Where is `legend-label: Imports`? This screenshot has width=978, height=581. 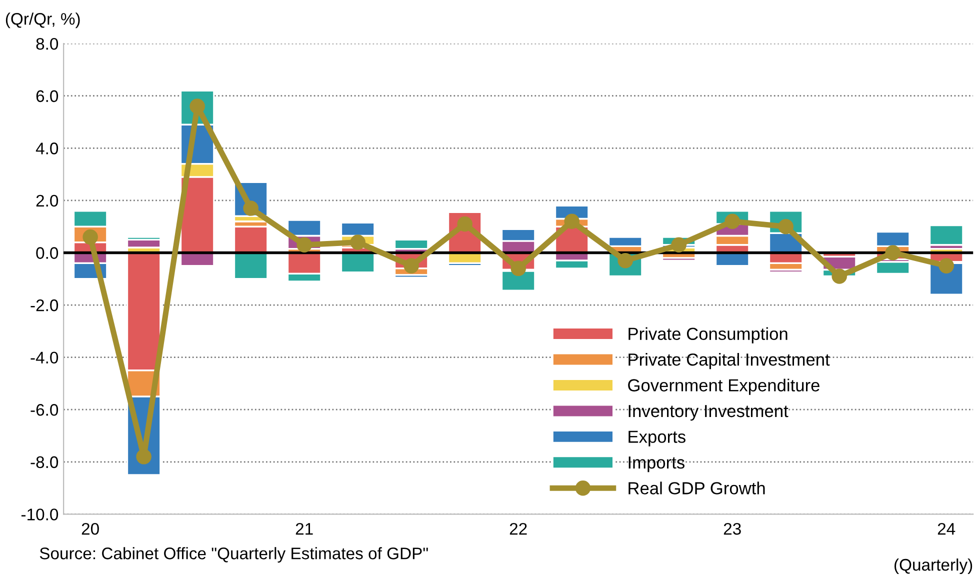
legend-label: Imports is located at coordinates (656, 464).